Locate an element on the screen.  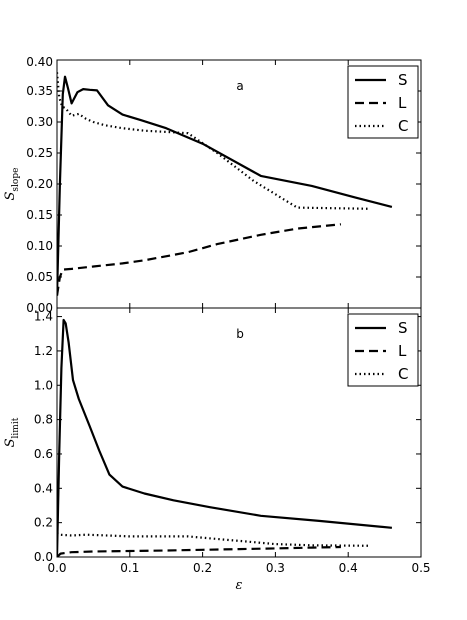
y-tick-label: 1.2 is located at coordinates (43, 351).